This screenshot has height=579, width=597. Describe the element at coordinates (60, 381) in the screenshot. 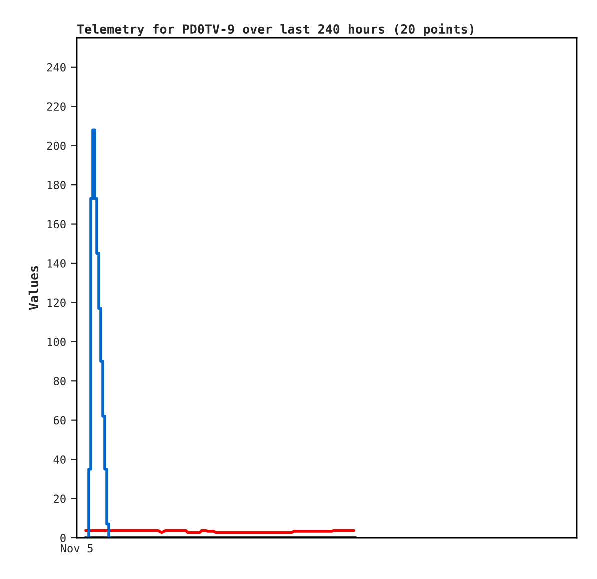

I see `y-tick-label: 80` at that location.